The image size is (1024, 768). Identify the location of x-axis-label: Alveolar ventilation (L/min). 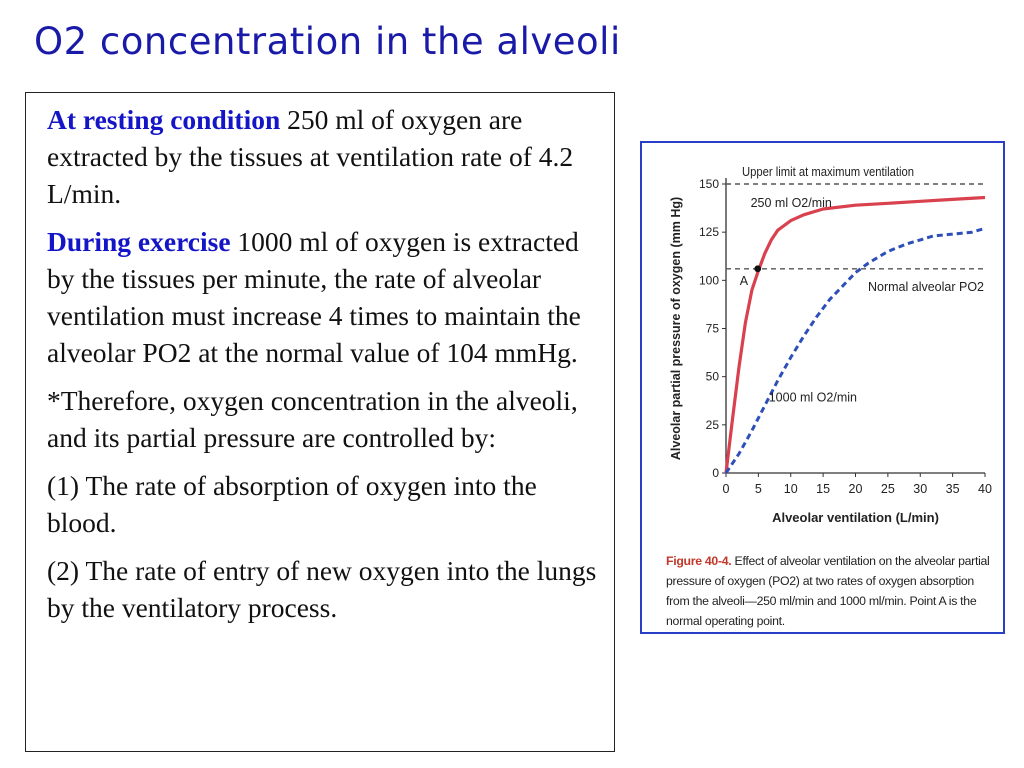
(855, 517).